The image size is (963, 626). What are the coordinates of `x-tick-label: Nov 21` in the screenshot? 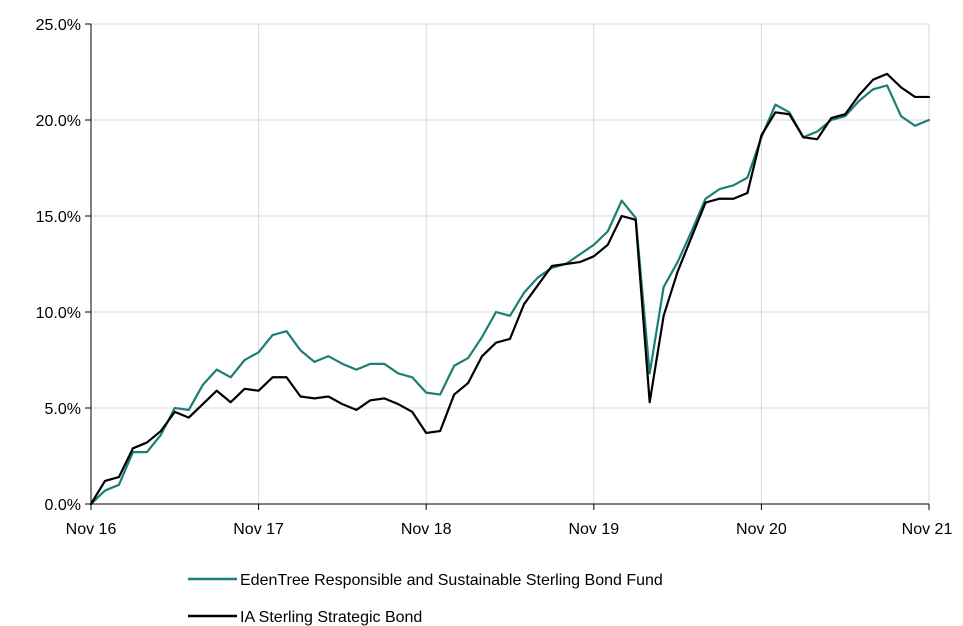 It's located at (927, 529).